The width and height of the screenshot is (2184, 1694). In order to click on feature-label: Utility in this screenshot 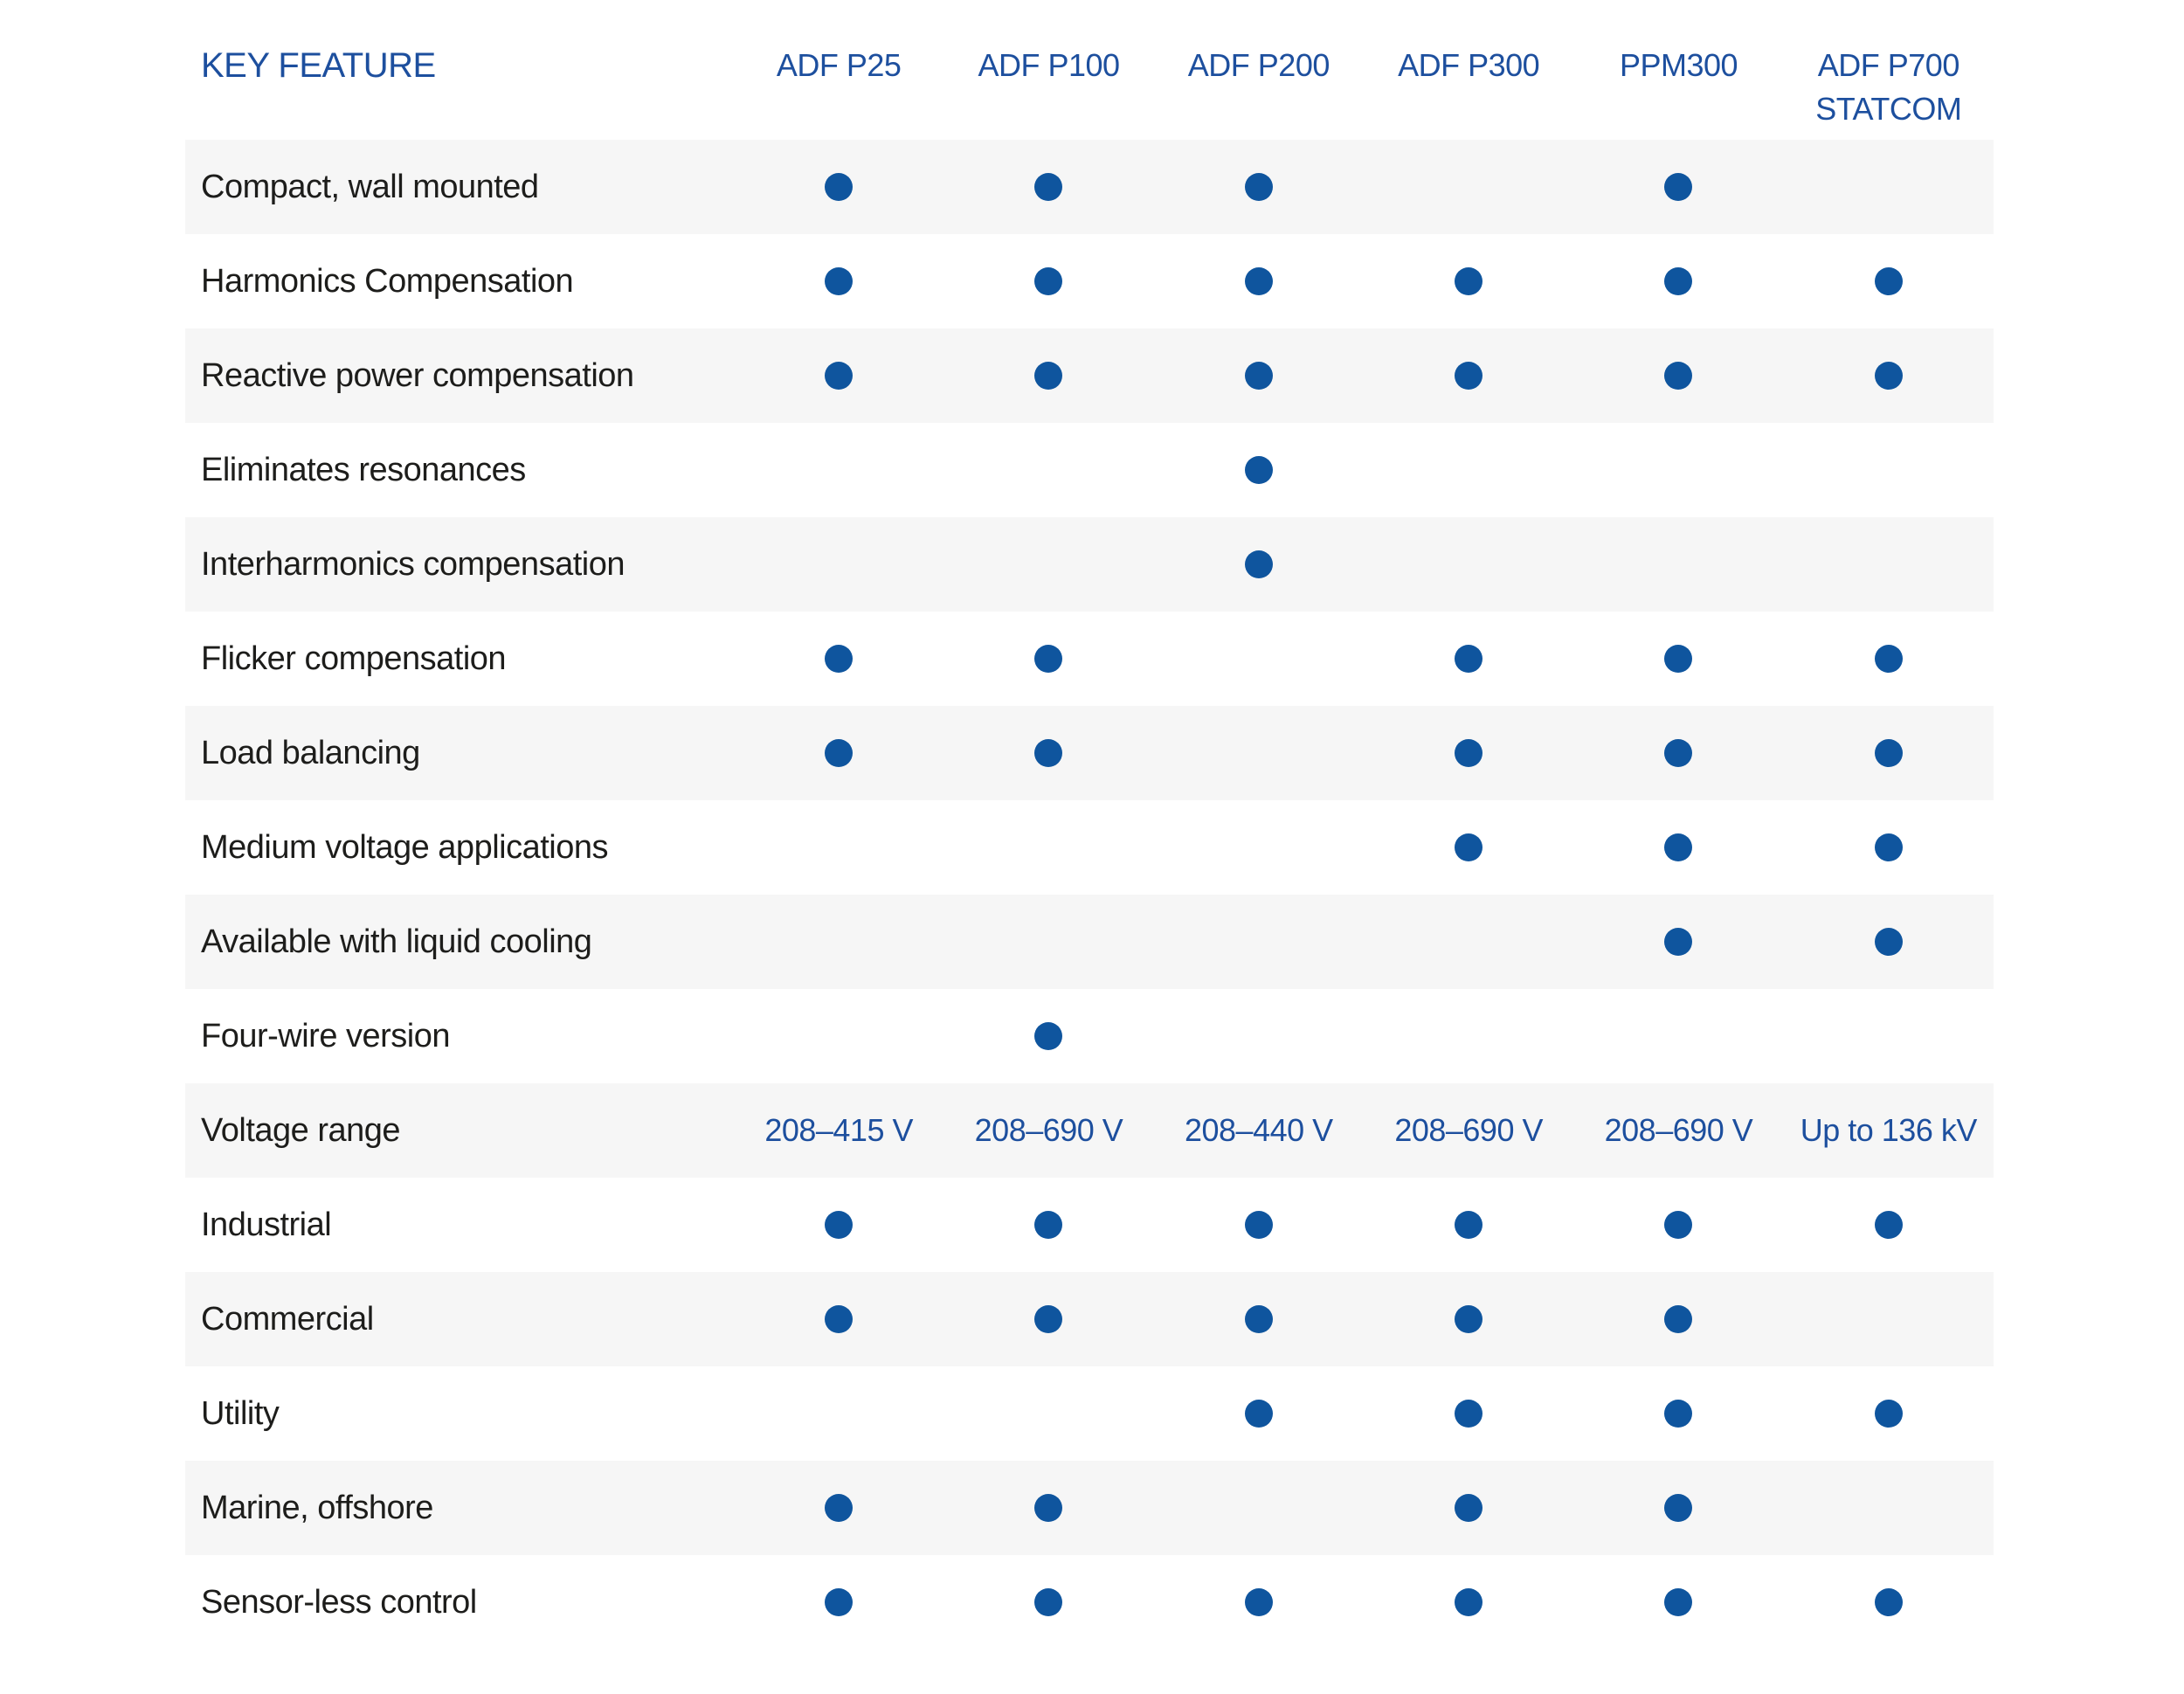, I will do `click(240, 1413)`.